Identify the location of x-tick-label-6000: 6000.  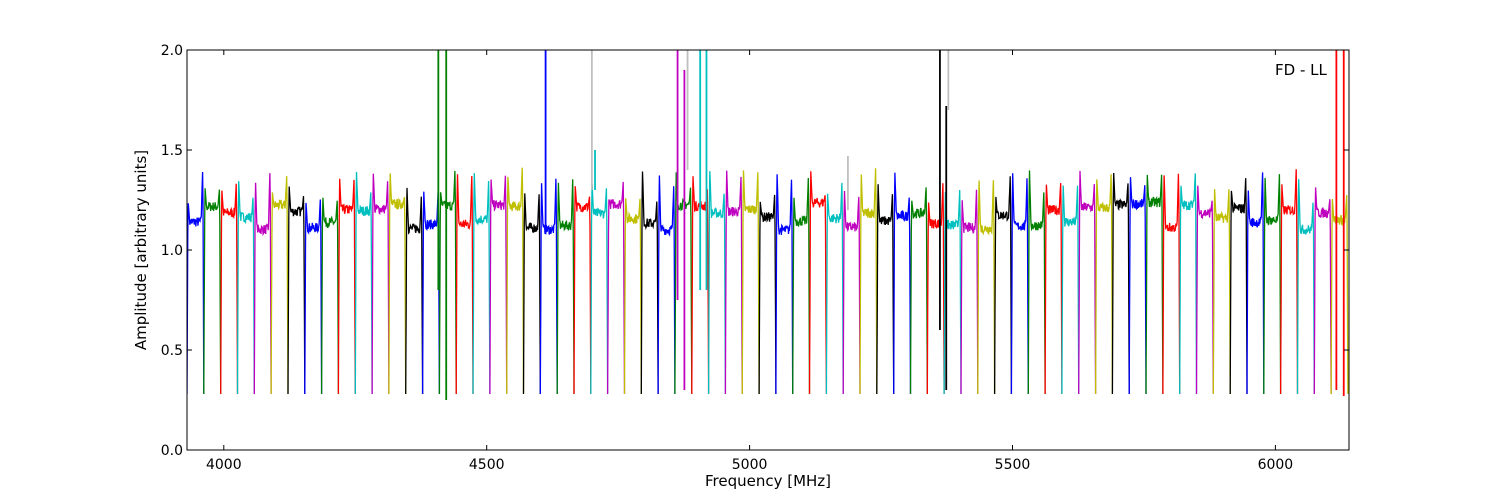
(1276, 465).